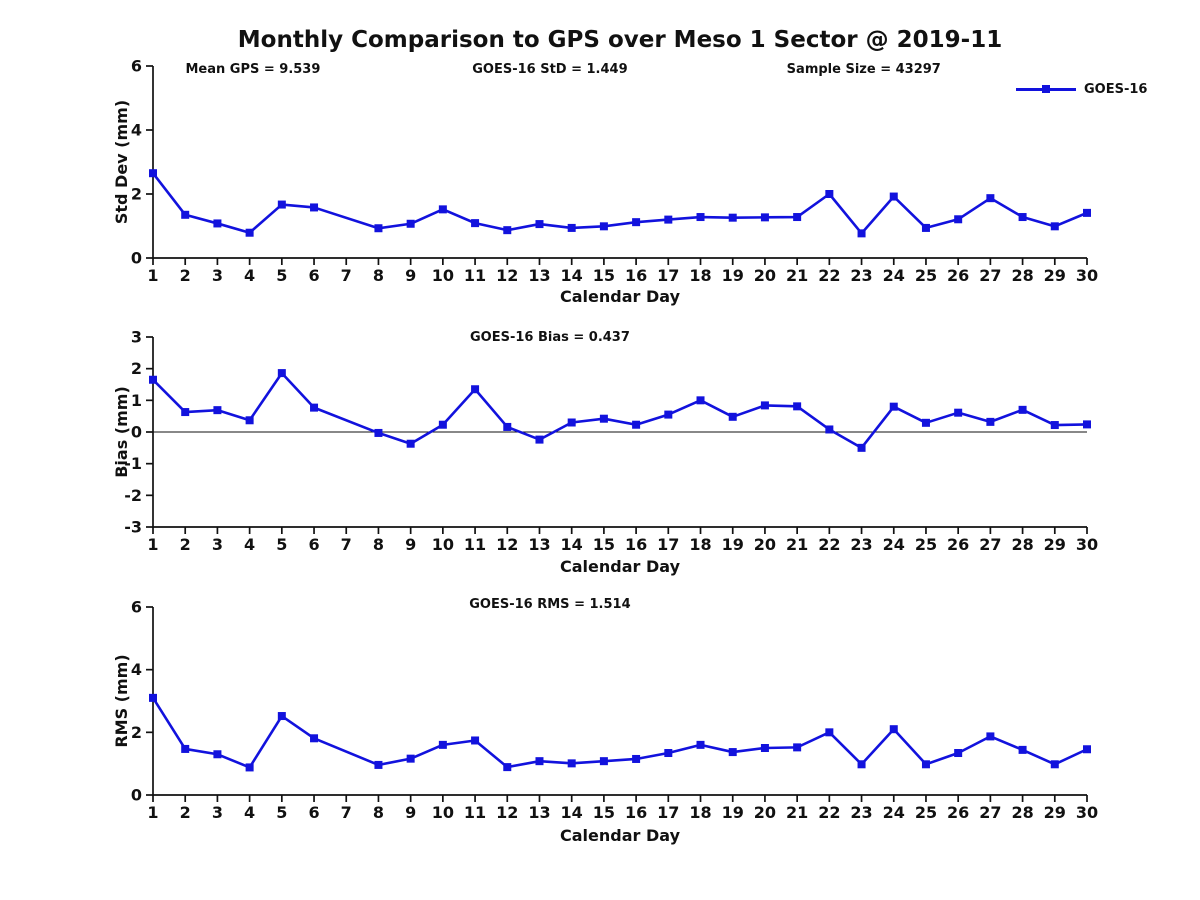  What do you see at coordinates (152, 275) in the screenshot?
I see `x-tick-label: 1` at bounding box center [152, 275].